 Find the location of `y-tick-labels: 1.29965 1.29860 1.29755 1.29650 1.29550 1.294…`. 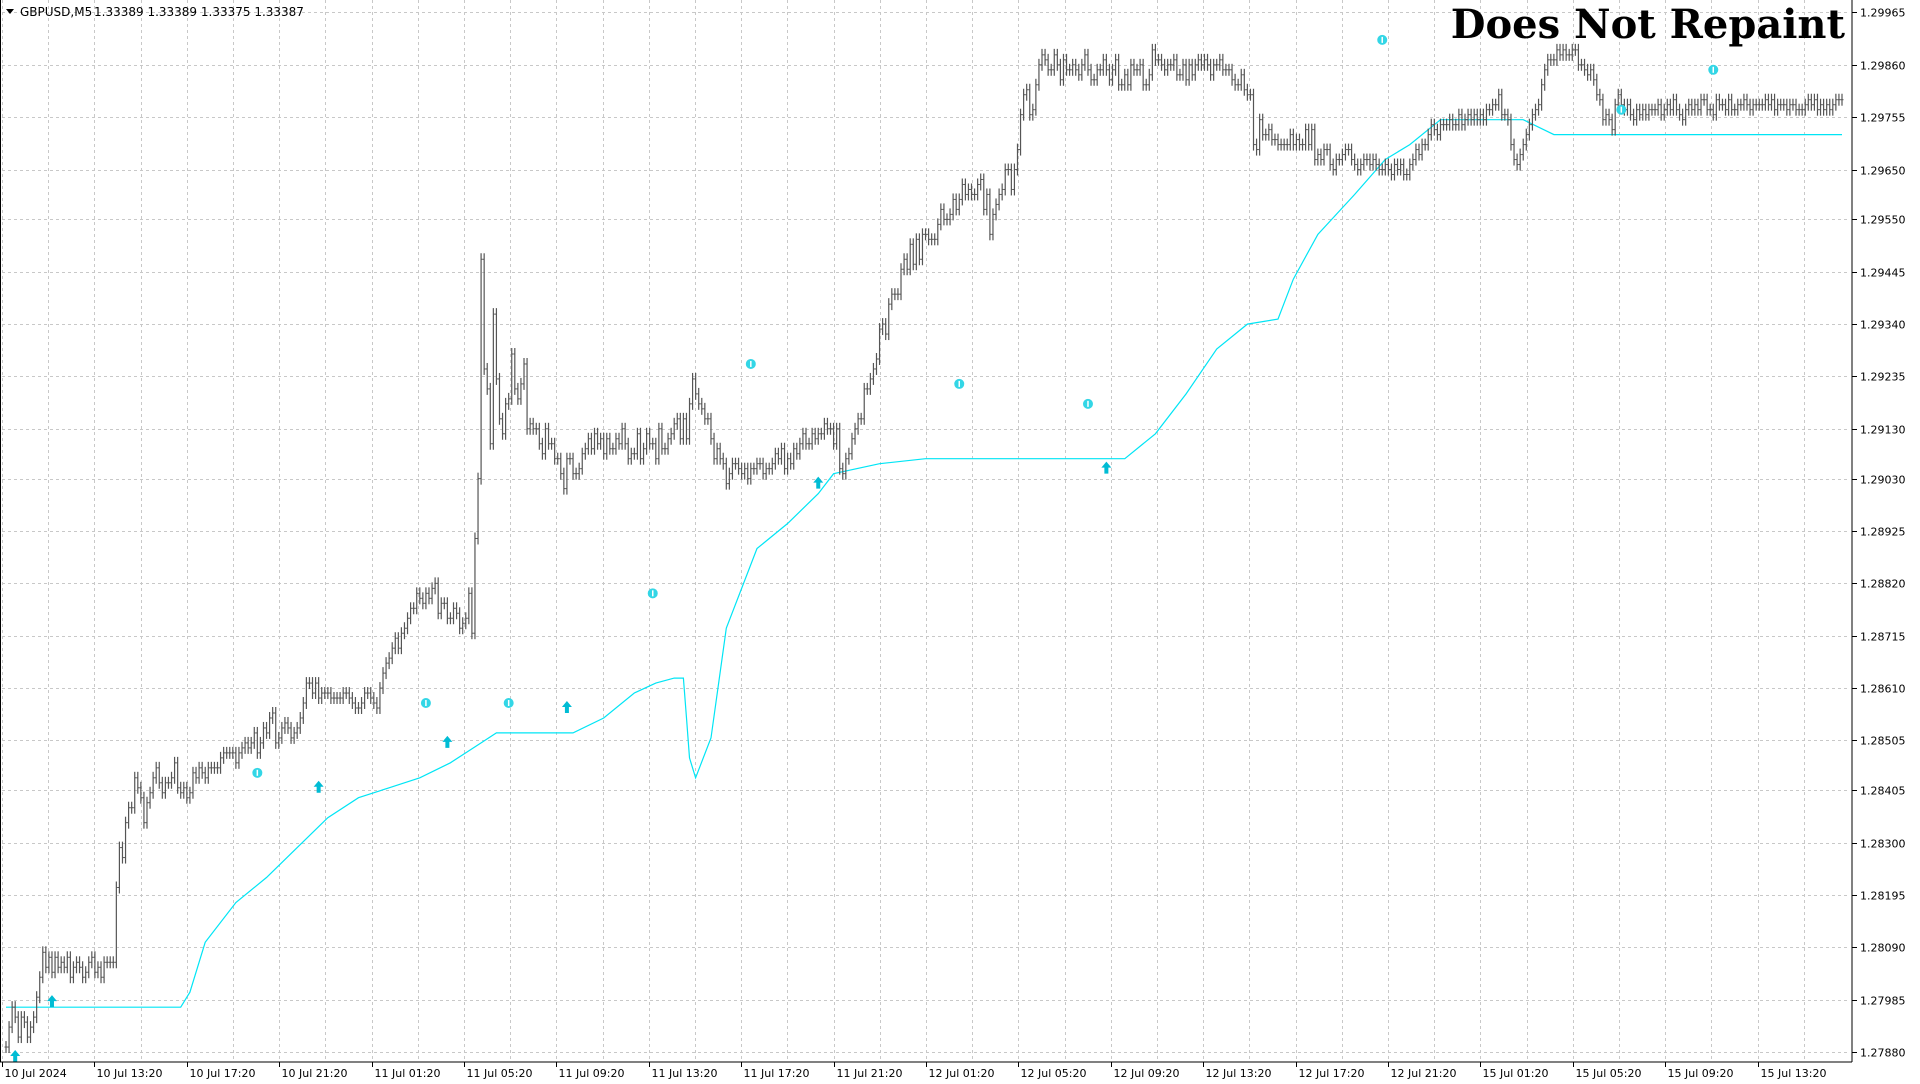

y-tick-labels: 1.29965 1.29860 1.29755 1.29650 1.29550 1.294… is located at coordinates (1879, 533).